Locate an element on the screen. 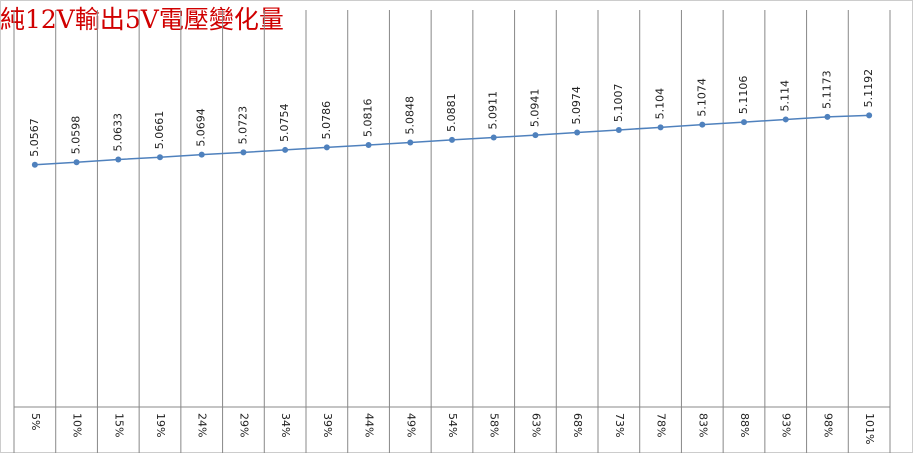 Image resolution: width=913 pixels, height=453 pixels. chart-title: 純12V輸出5V電壓變化量 is located at coordinates (142, 19).